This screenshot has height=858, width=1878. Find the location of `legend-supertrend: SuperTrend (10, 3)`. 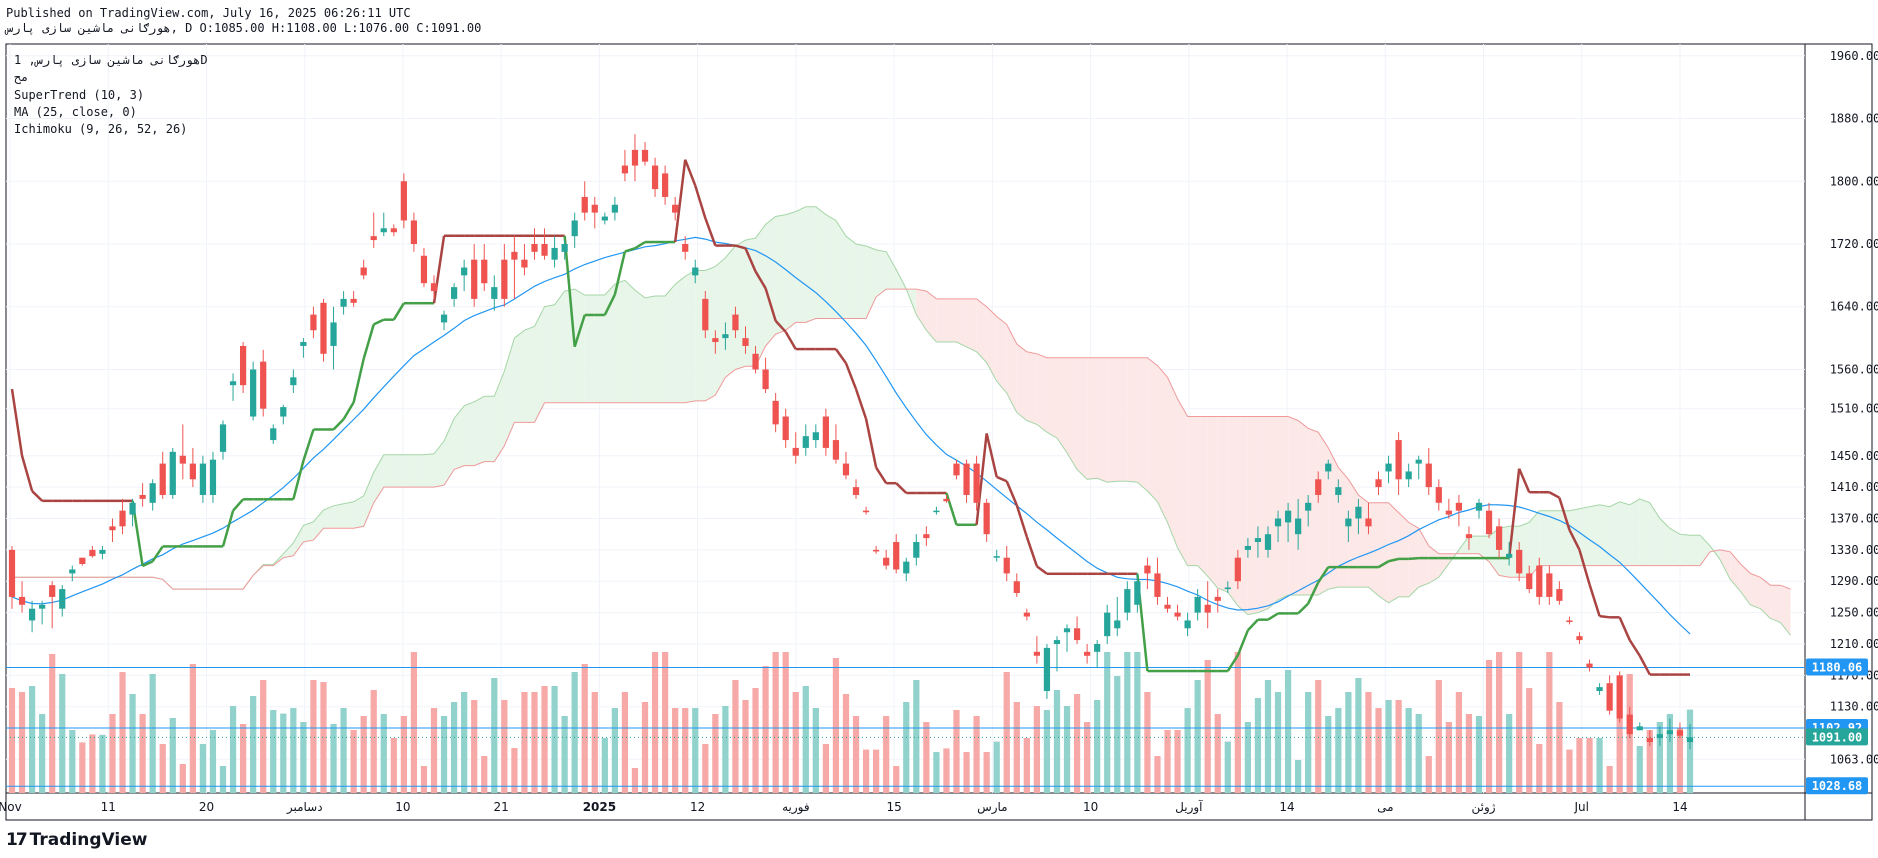

legend-supertrend: SuperTrend (10, 3) is located at coordinates (79, 95).